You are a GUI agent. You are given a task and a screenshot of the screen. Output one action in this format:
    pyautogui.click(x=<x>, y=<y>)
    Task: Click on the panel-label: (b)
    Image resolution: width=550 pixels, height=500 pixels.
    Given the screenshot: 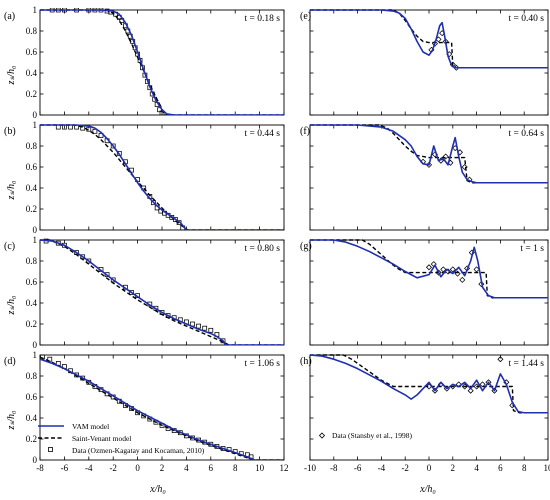 What is the action you would take?
    pyautogui.click(x=10, y=131)
    